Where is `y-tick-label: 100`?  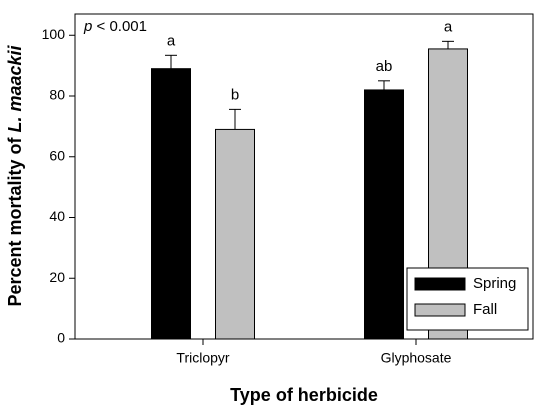 y-tick-label: 100 is located at coordinates (54, 34).